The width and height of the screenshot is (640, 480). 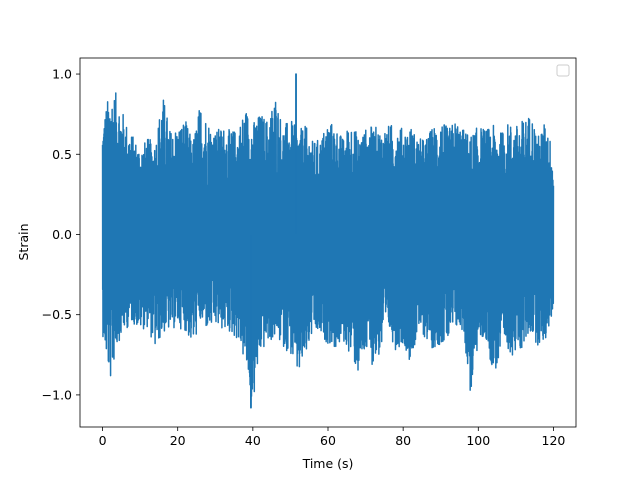 What do you see at coordinates (554, 440) in the screenshot?
I see `x-tick-label: 120` at bounding box center [554, 440].